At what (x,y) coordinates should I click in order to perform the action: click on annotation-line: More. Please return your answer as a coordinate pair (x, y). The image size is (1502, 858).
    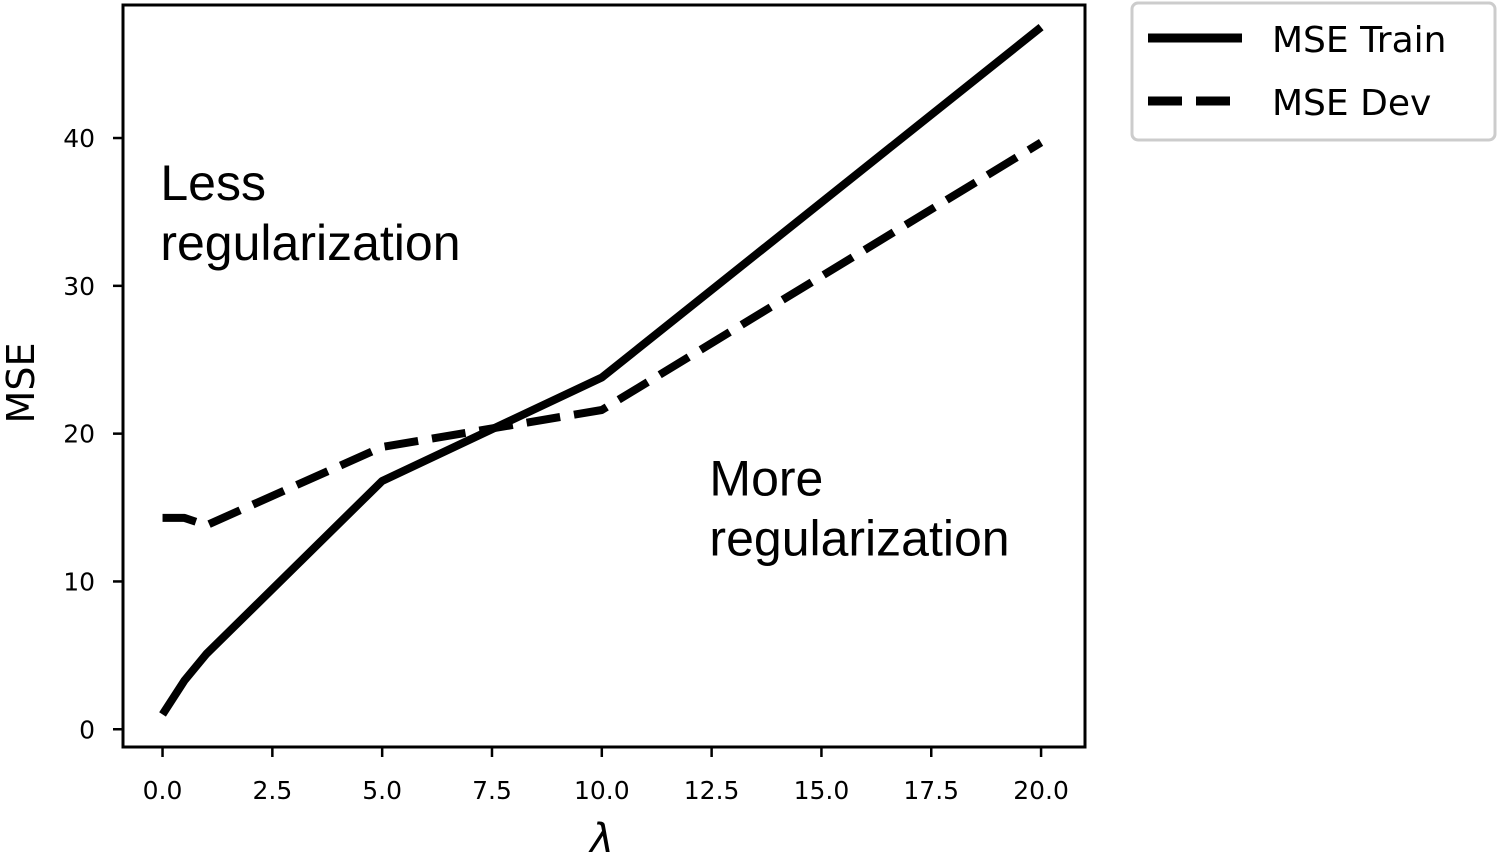
    Looking at the image, I should click on (766, 479).